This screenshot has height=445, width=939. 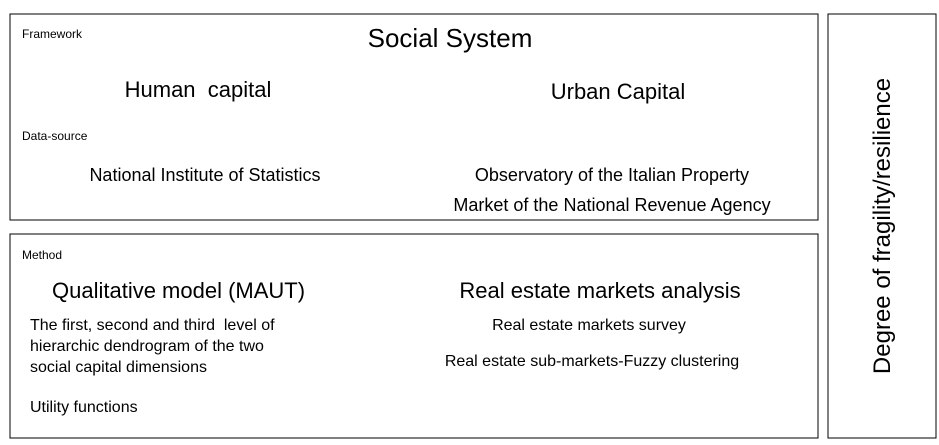 I want to click on data-source-label: Data-source, so click(x=55, y=136).